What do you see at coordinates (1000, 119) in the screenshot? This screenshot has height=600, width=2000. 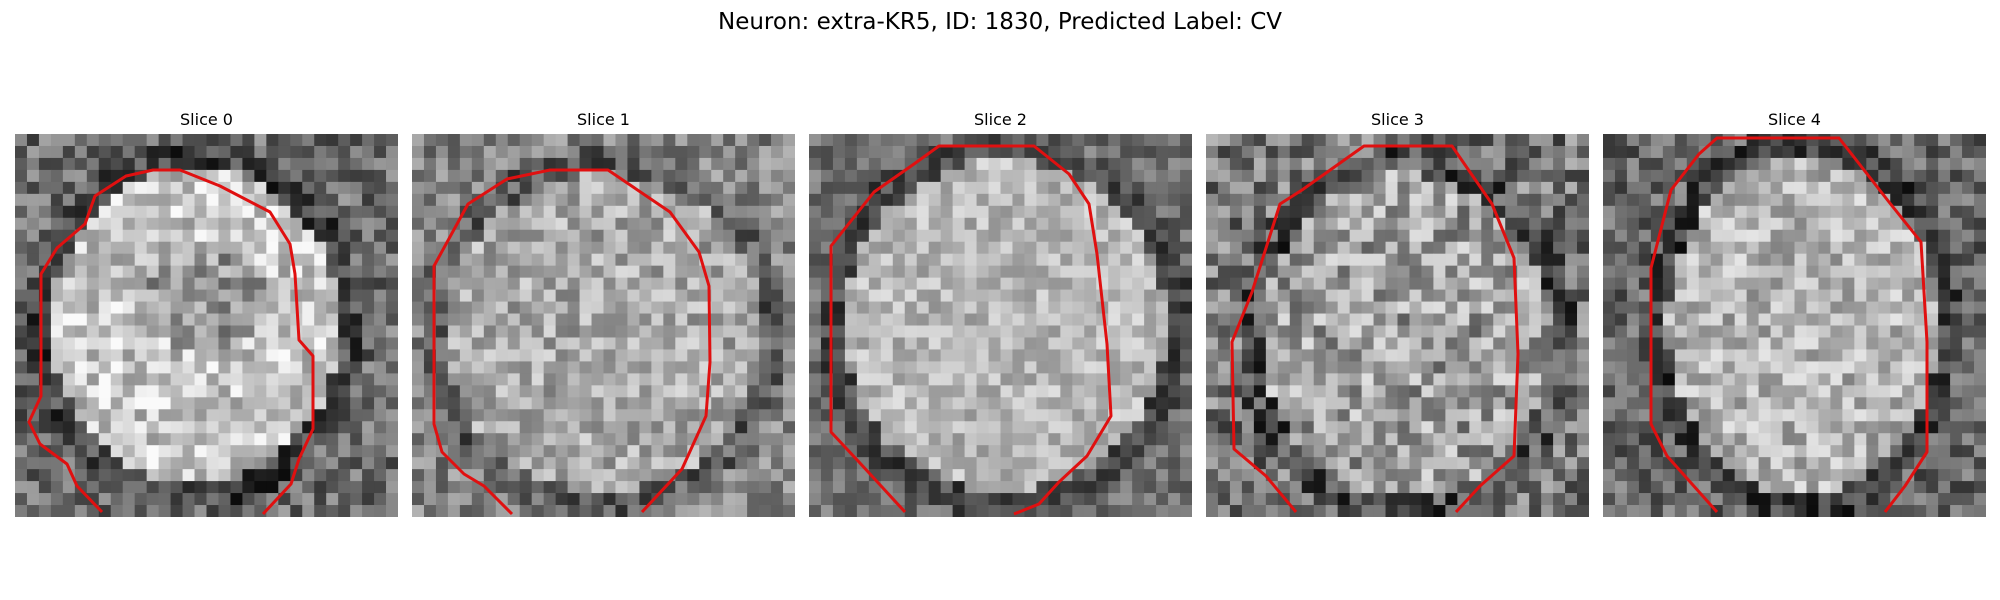 I see `slice-title-2: Slice 2` at bounding box center [1000, 119].